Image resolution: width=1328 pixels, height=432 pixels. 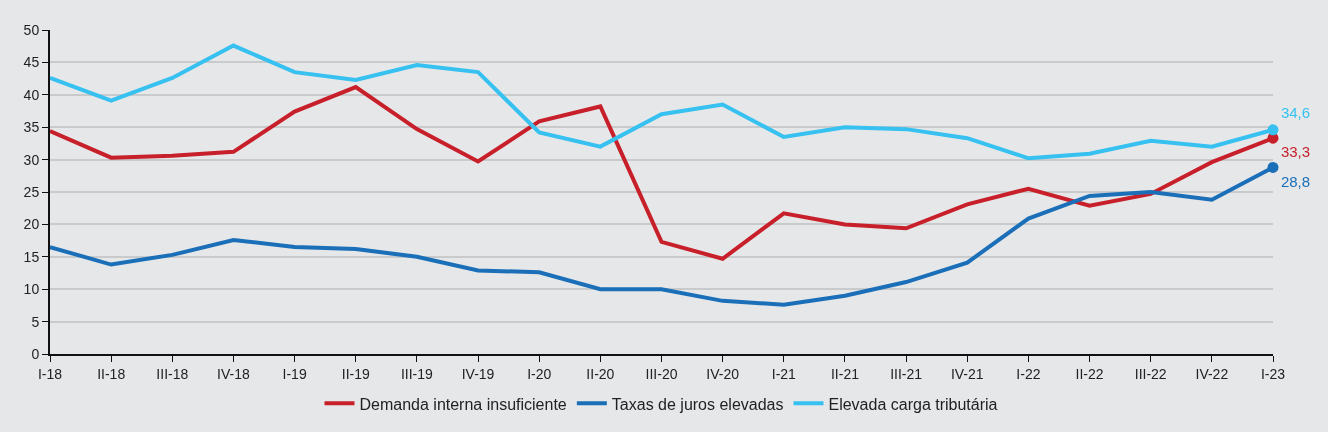 What do you see at coordinates (31, 224) in the screenshot?
I see `y-tick-label: 20` at bounding box center [31, 224].